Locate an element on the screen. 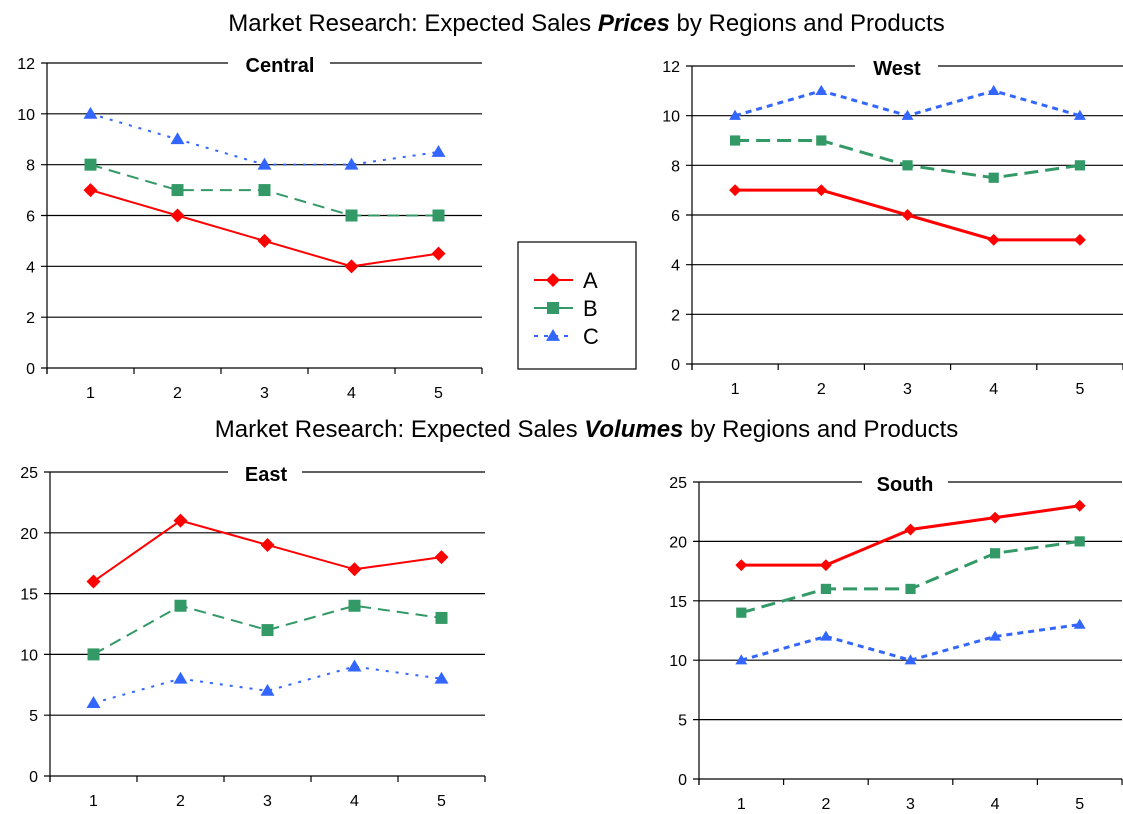  y-tick-label: 6 is located at coordinates (30, 217).